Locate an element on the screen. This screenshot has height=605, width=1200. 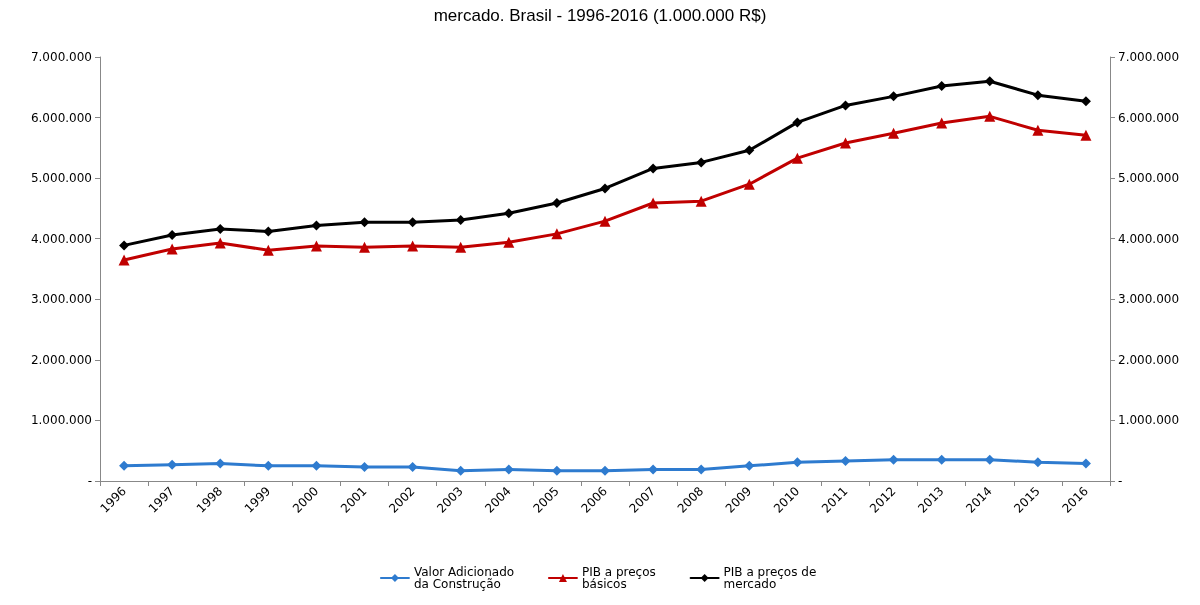
chart-title: mercado. Brasil - 1996-2016 (1.000.000 R$) is located at coordinates (600, 15).